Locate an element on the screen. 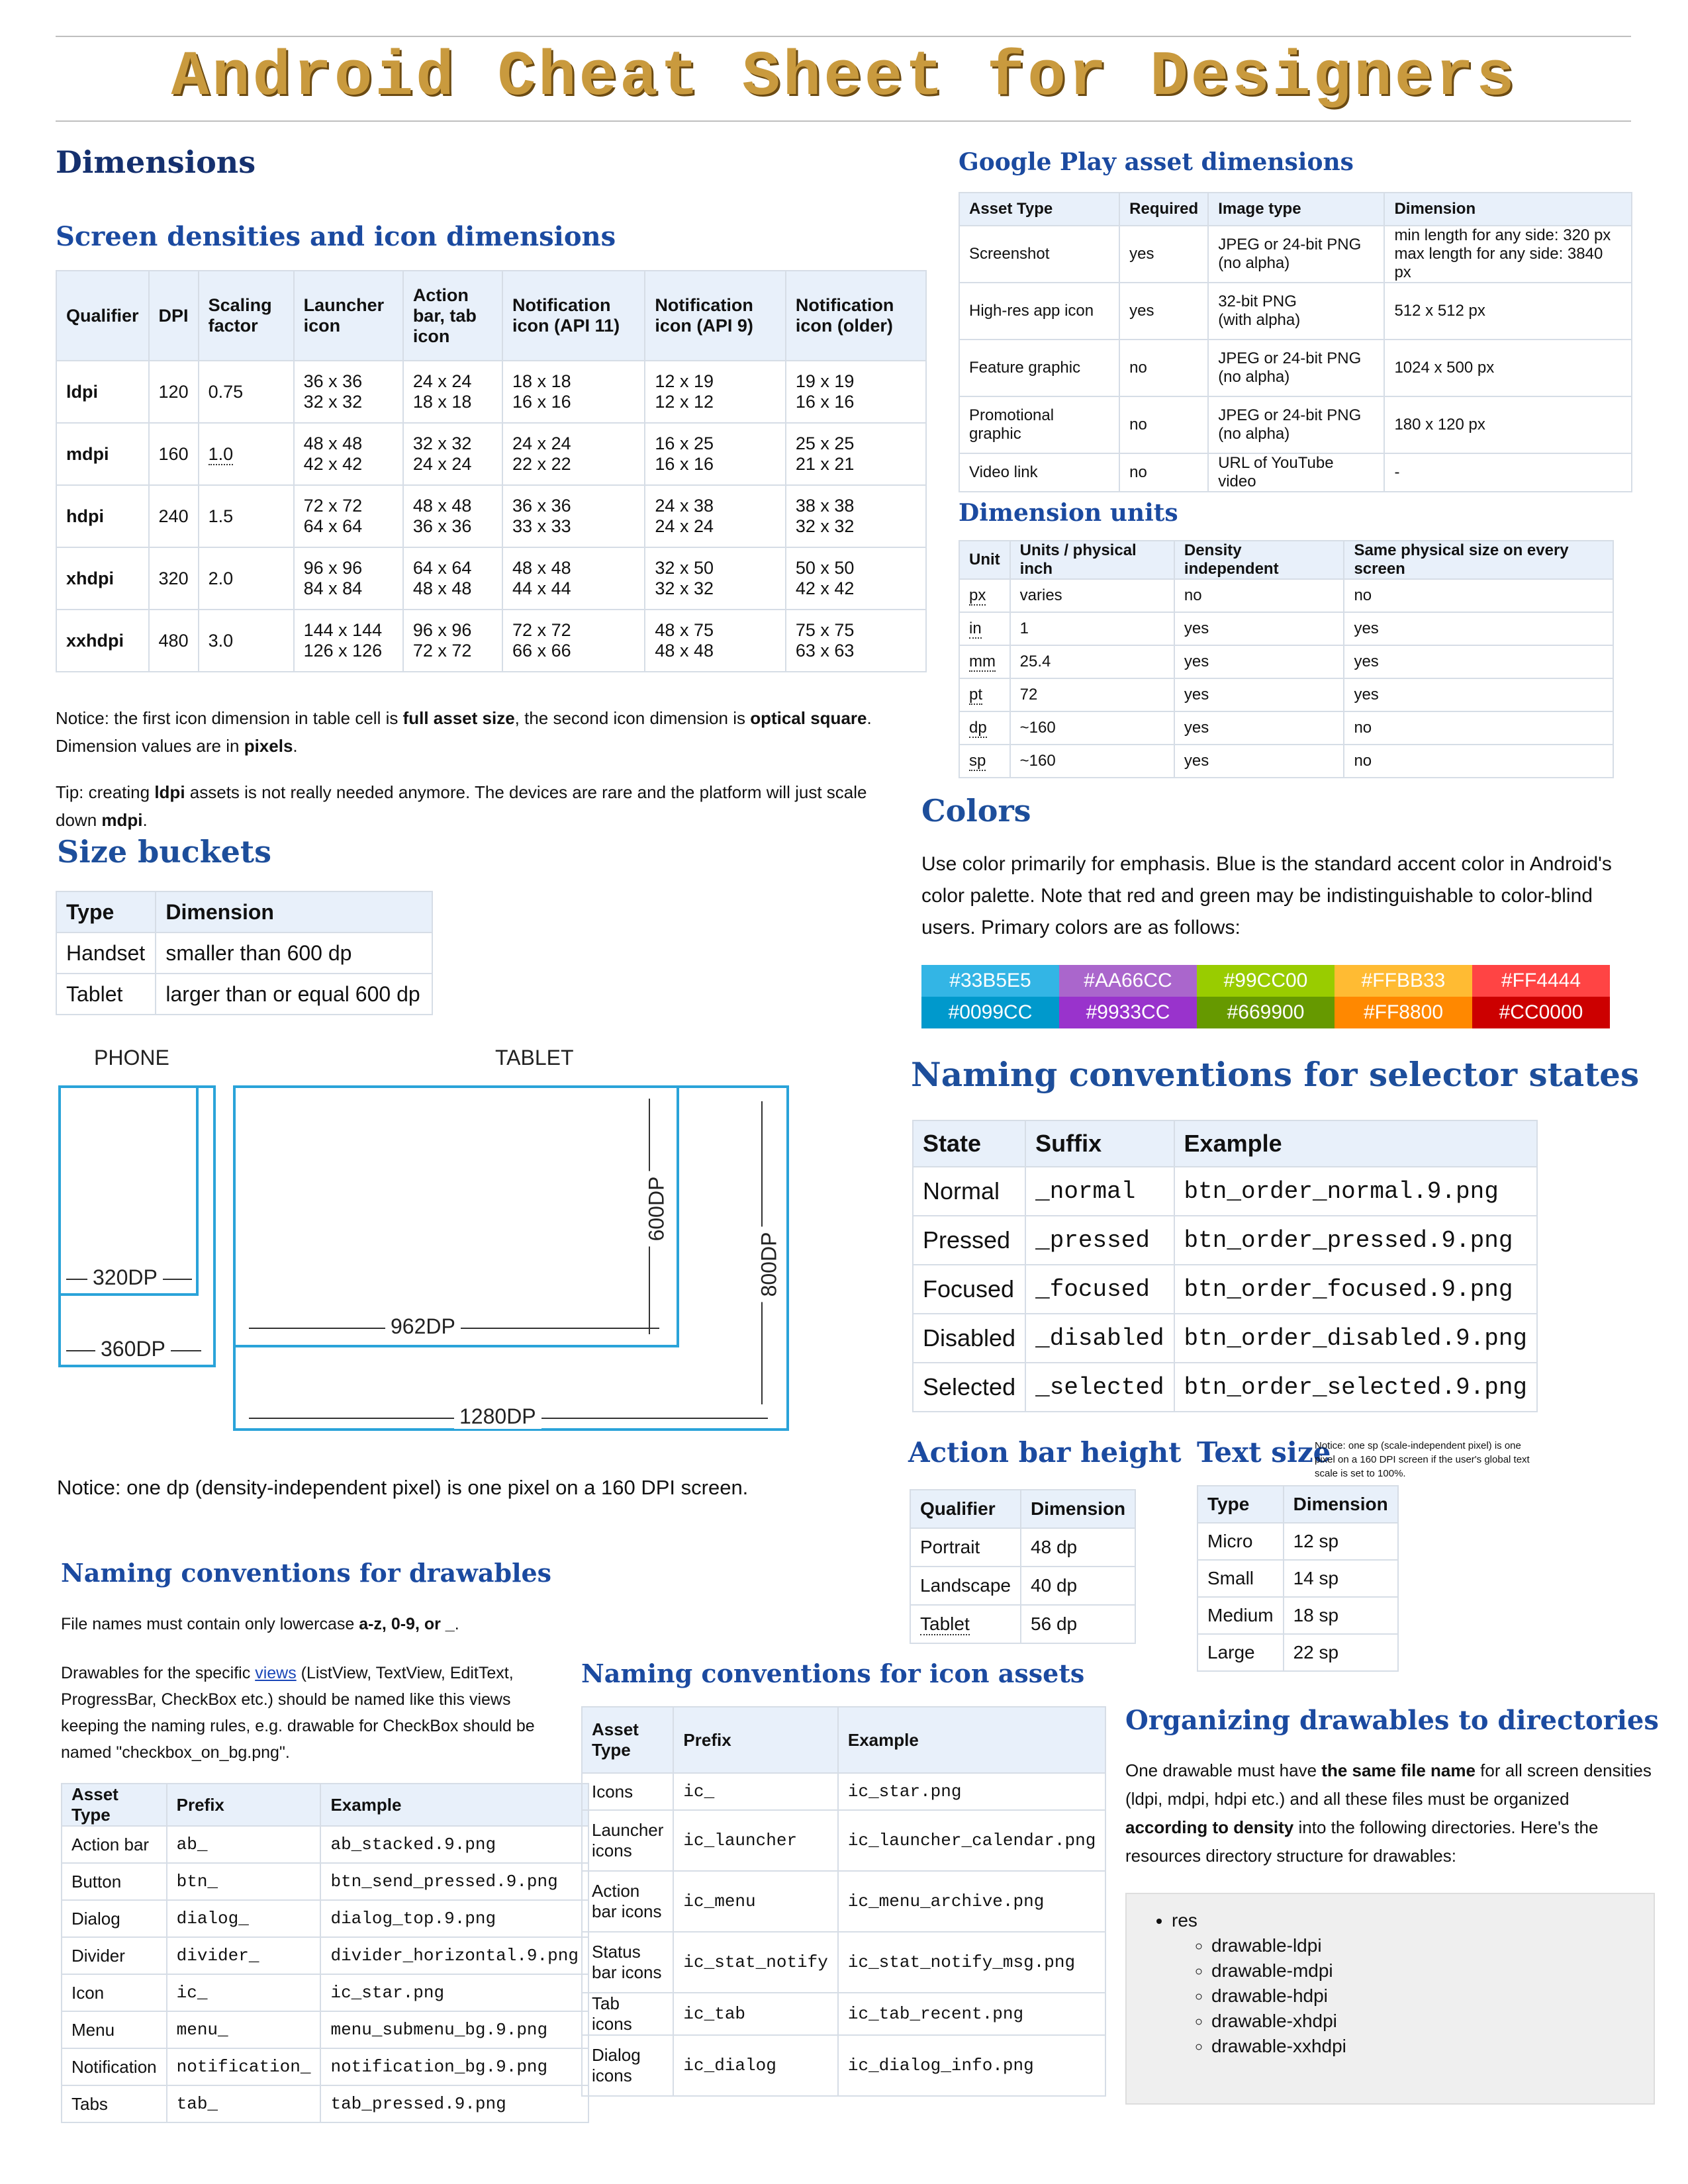  table-cell: 32 x 32 24 x 24 is located at coordinates (453, 454).